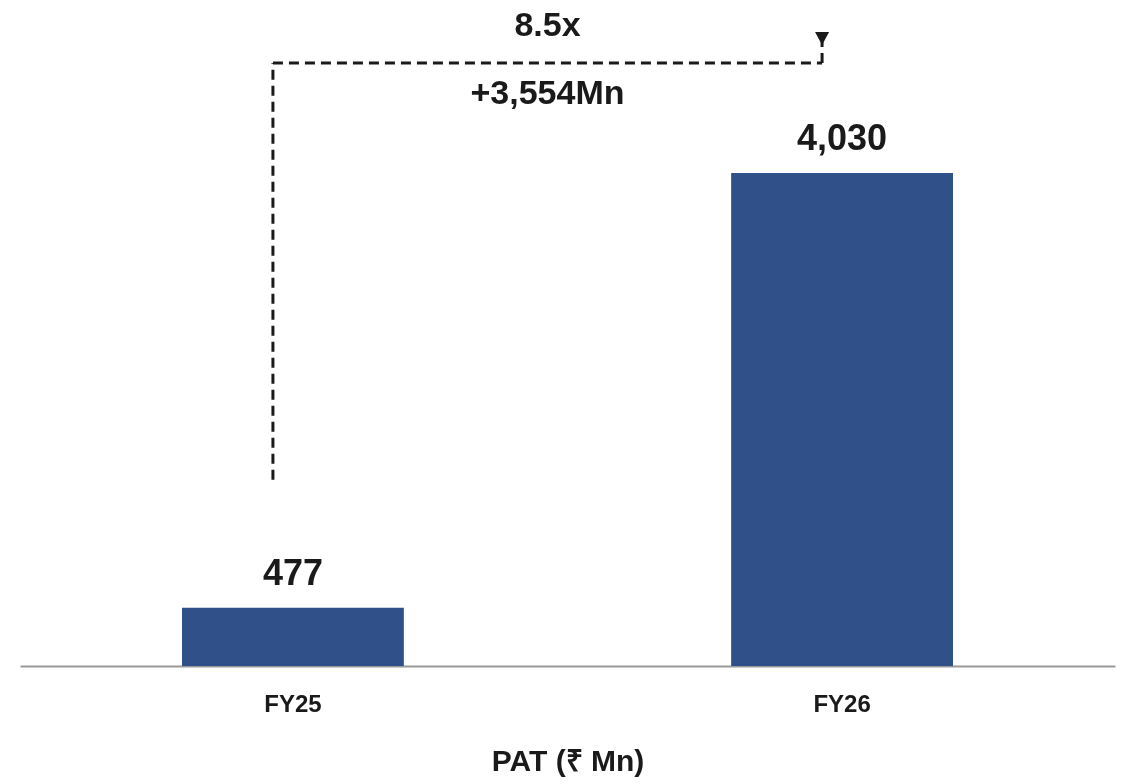 Image resolution: width=1122 pixels, height=784 pixels. Describe the element at coordinates (293, 703) in the screenshot. I see `x-tick-label: FY25` at that location.